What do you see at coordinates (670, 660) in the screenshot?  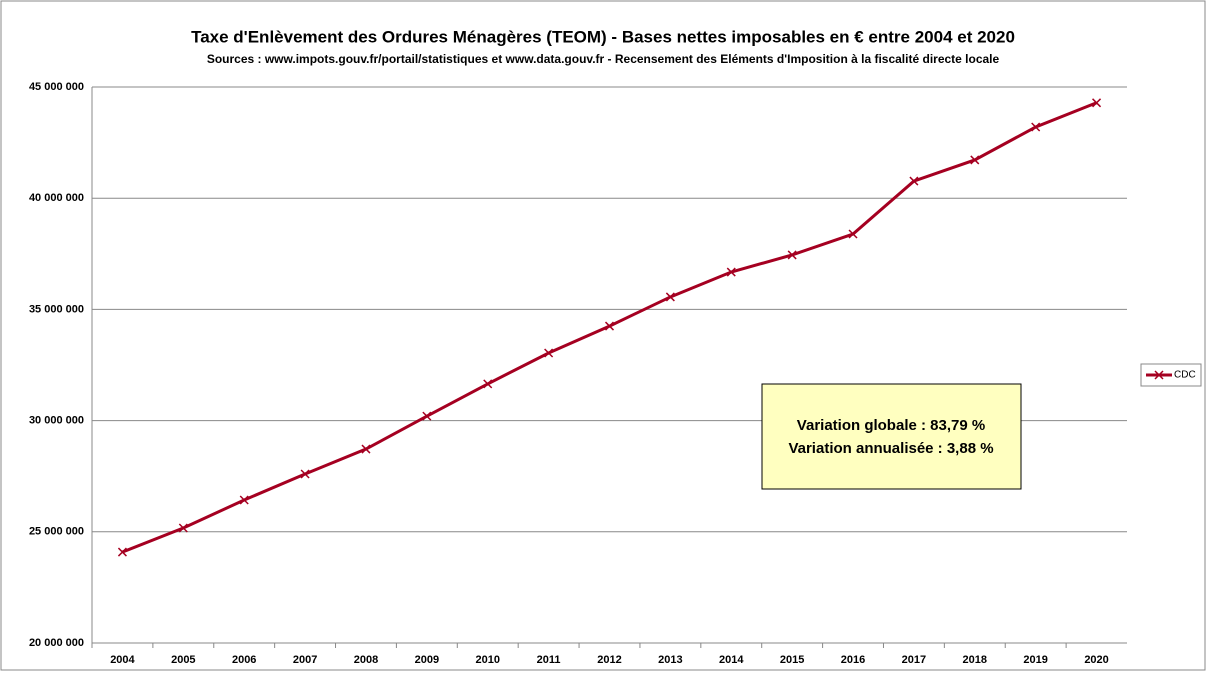 I see `x-tick-label: 2013` at bounding box center [670, 660].